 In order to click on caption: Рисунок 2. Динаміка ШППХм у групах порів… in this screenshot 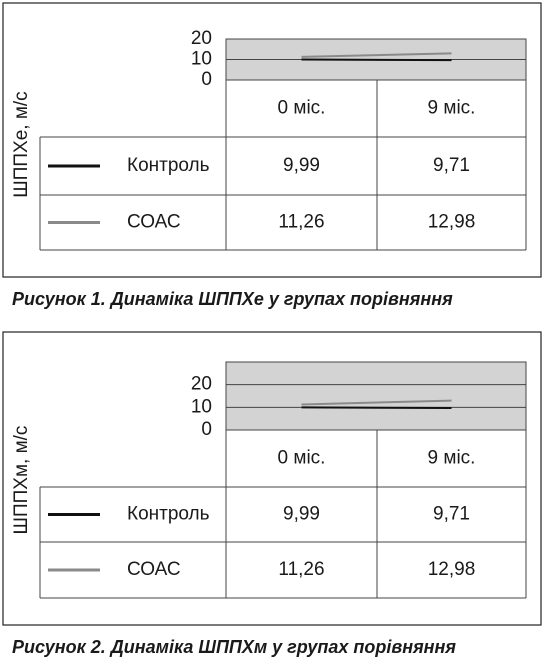, I will do `click(234, 647)`.